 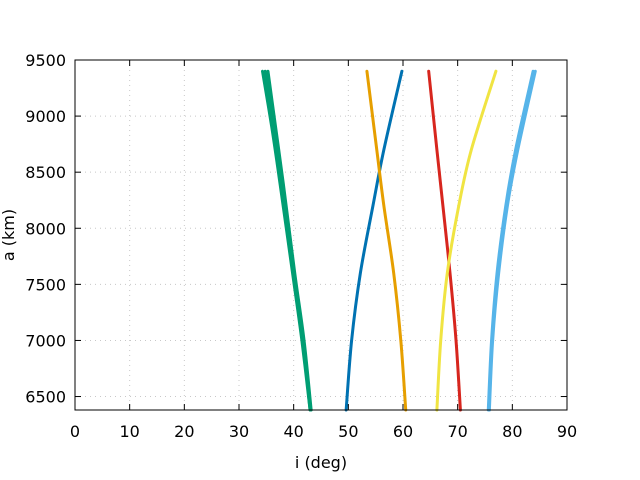 I want to click on x-axis-label: i (deg), so click(x=321, y=462).